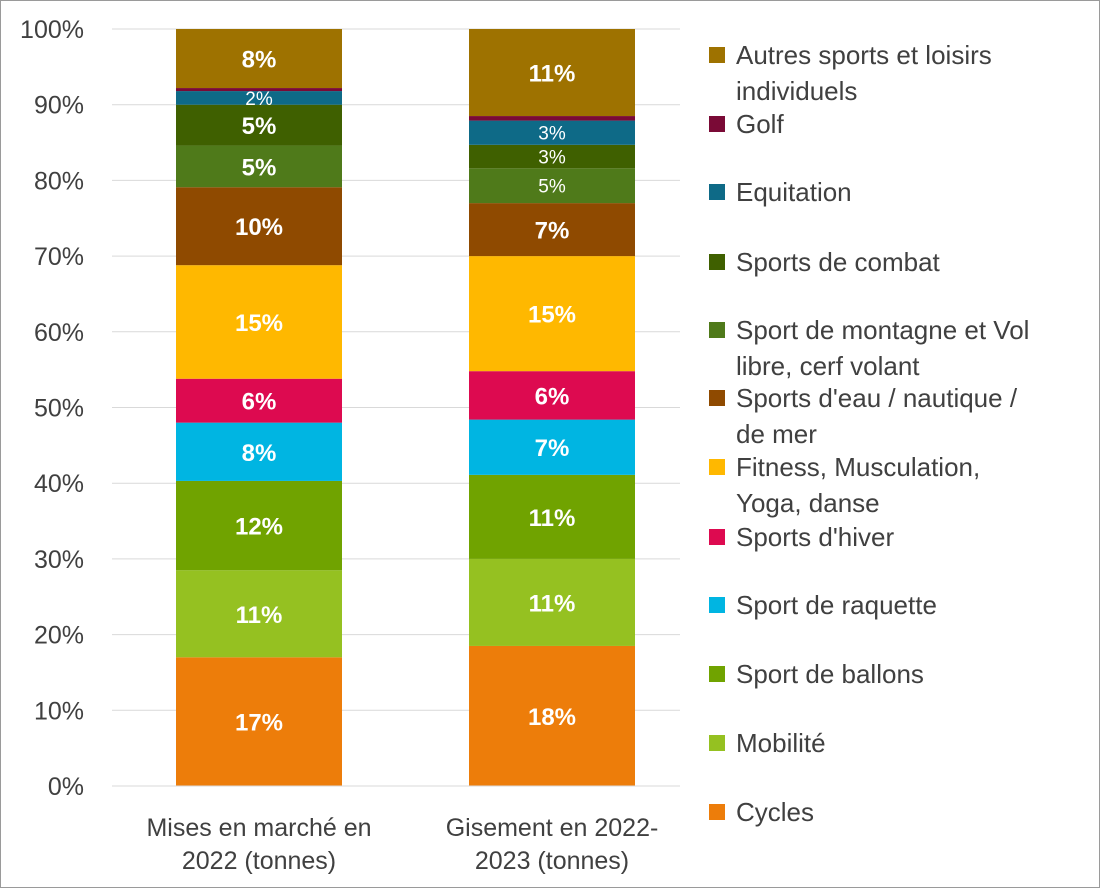 This screenshot has width=1100, height=888. I want to click on data-label: 18%, so click(552, 717).